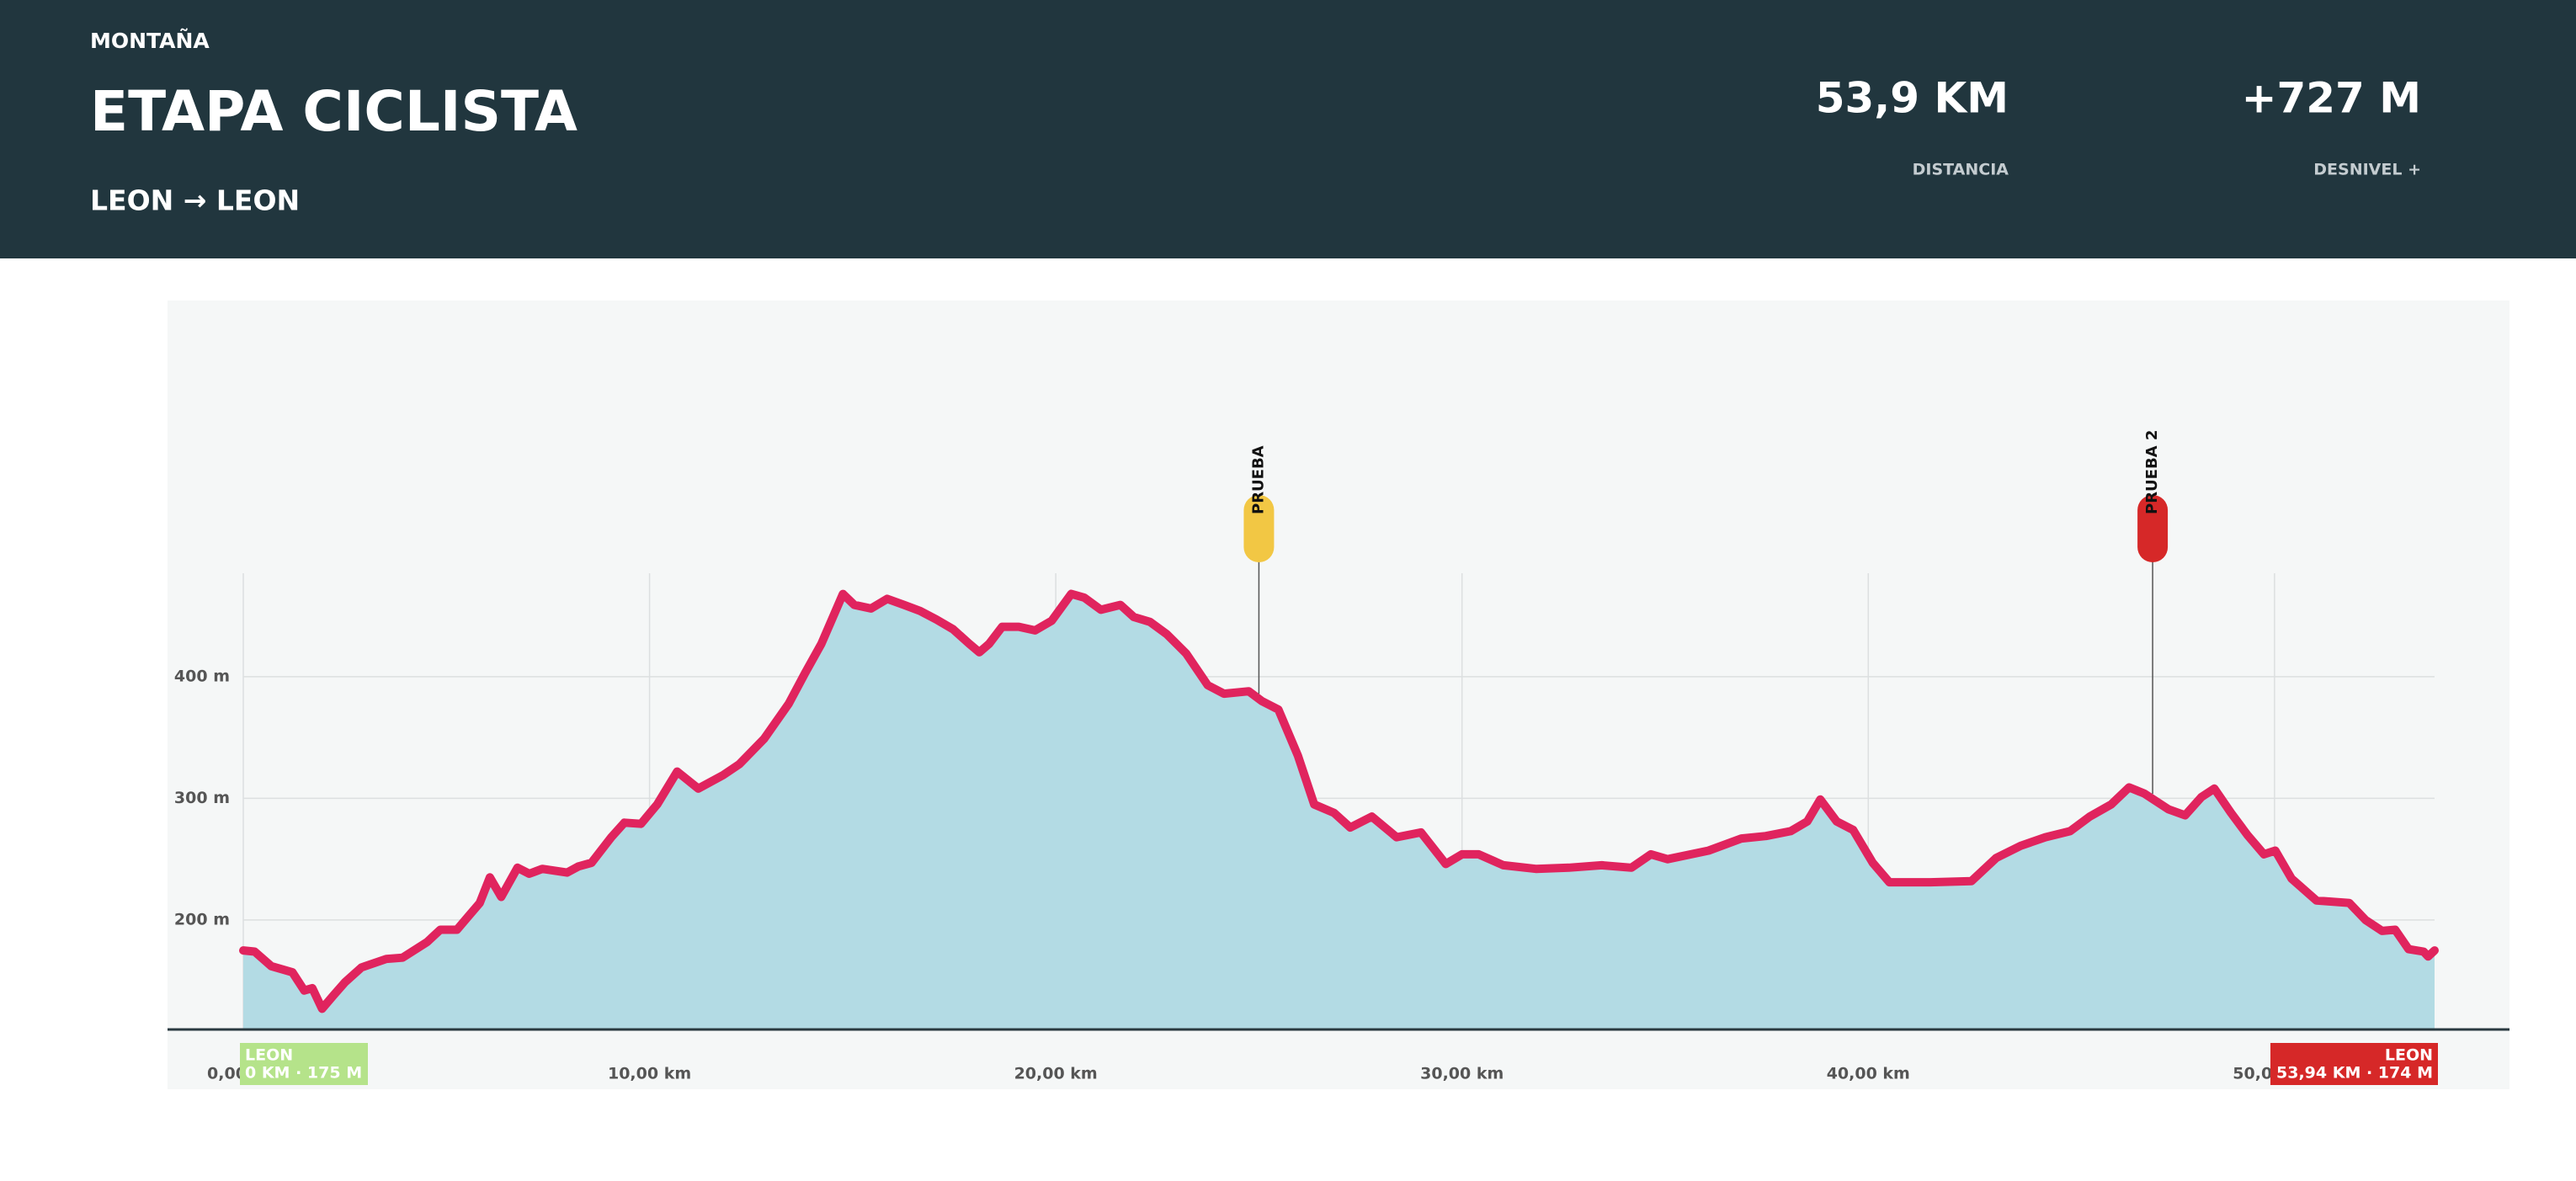  I want to click on stat-value: 53,9 KM, so click(1913, 98).